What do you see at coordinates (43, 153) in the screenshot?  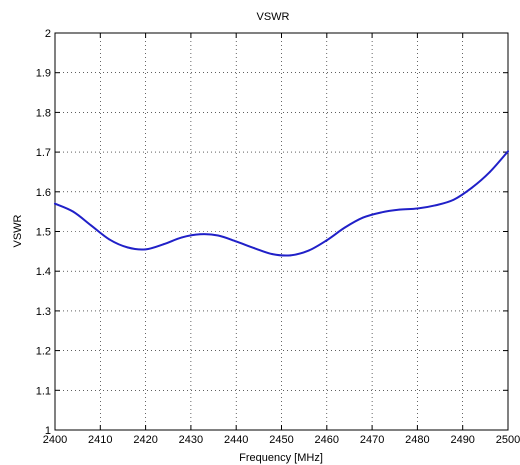 I see `y-tick-label: 1.7` at bounding box center [43, 153].